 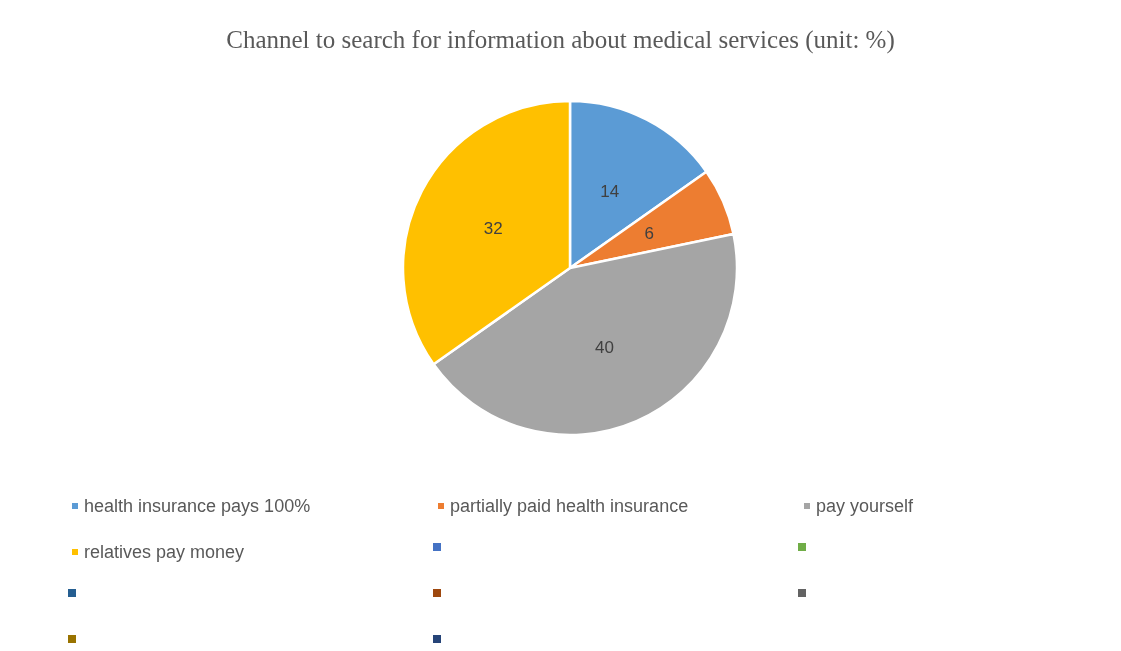 What do you see at coordinates (560, 40) in the screenshot?
I see `chart-title: Channel to search for information about medical services (unit: %)` at bounding box center [560, 40].